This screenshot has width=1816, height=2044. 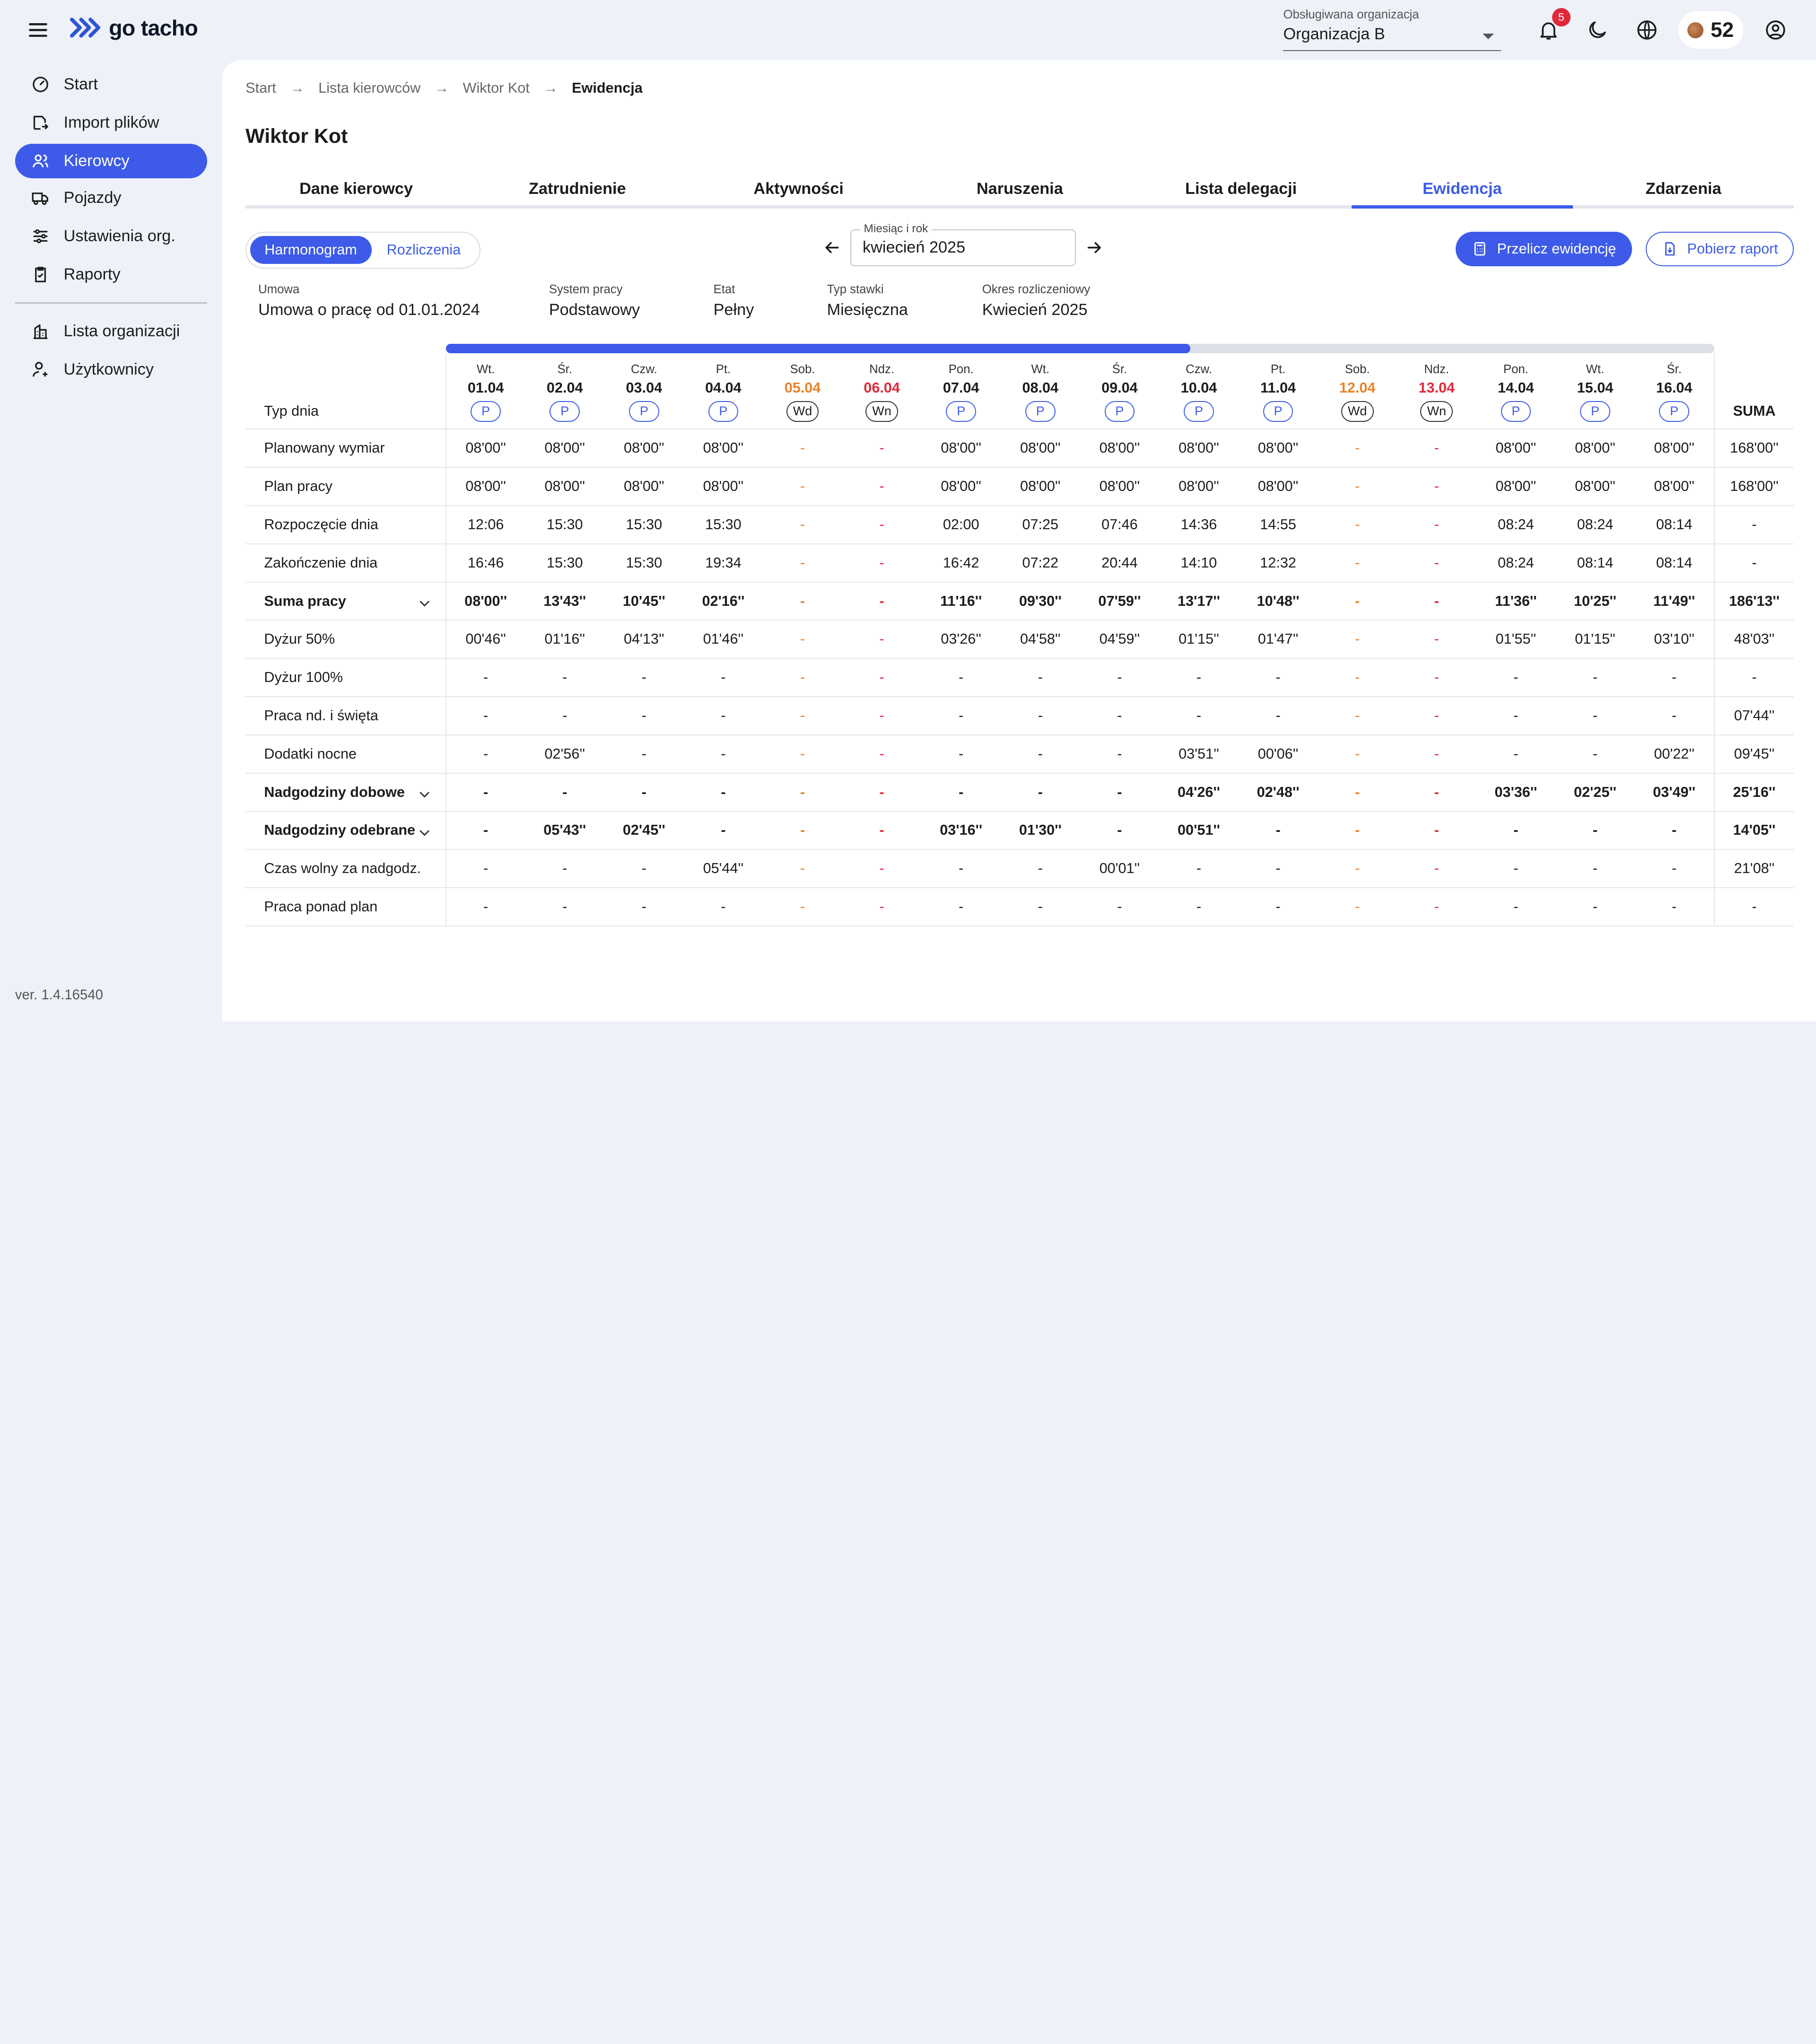 I want to click on harmonogram-button: Harmonogram, so click(x=311, y=250).